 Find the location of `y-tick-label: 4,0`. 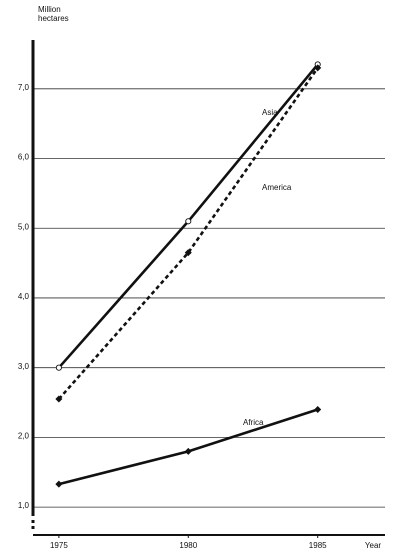

y-tick-label: 4,0 is located at coordinates (24, 296).